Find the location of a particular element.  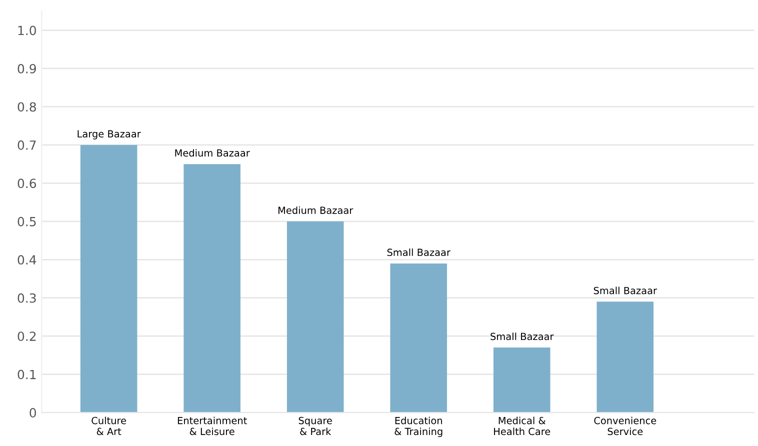

y-tick-label: 0.7 is located at coordinates (27, 145).